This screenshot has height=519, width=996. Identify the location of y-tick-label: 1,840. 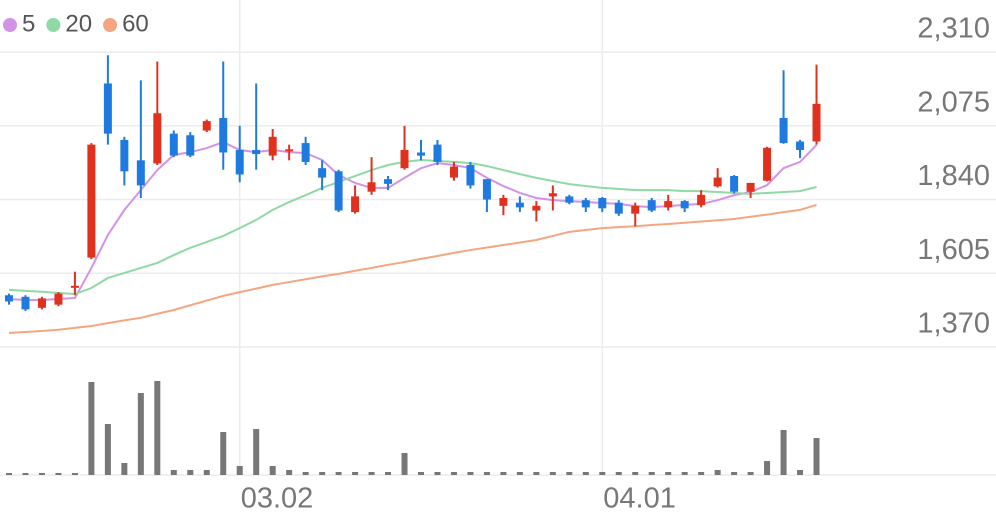
(953, 176).